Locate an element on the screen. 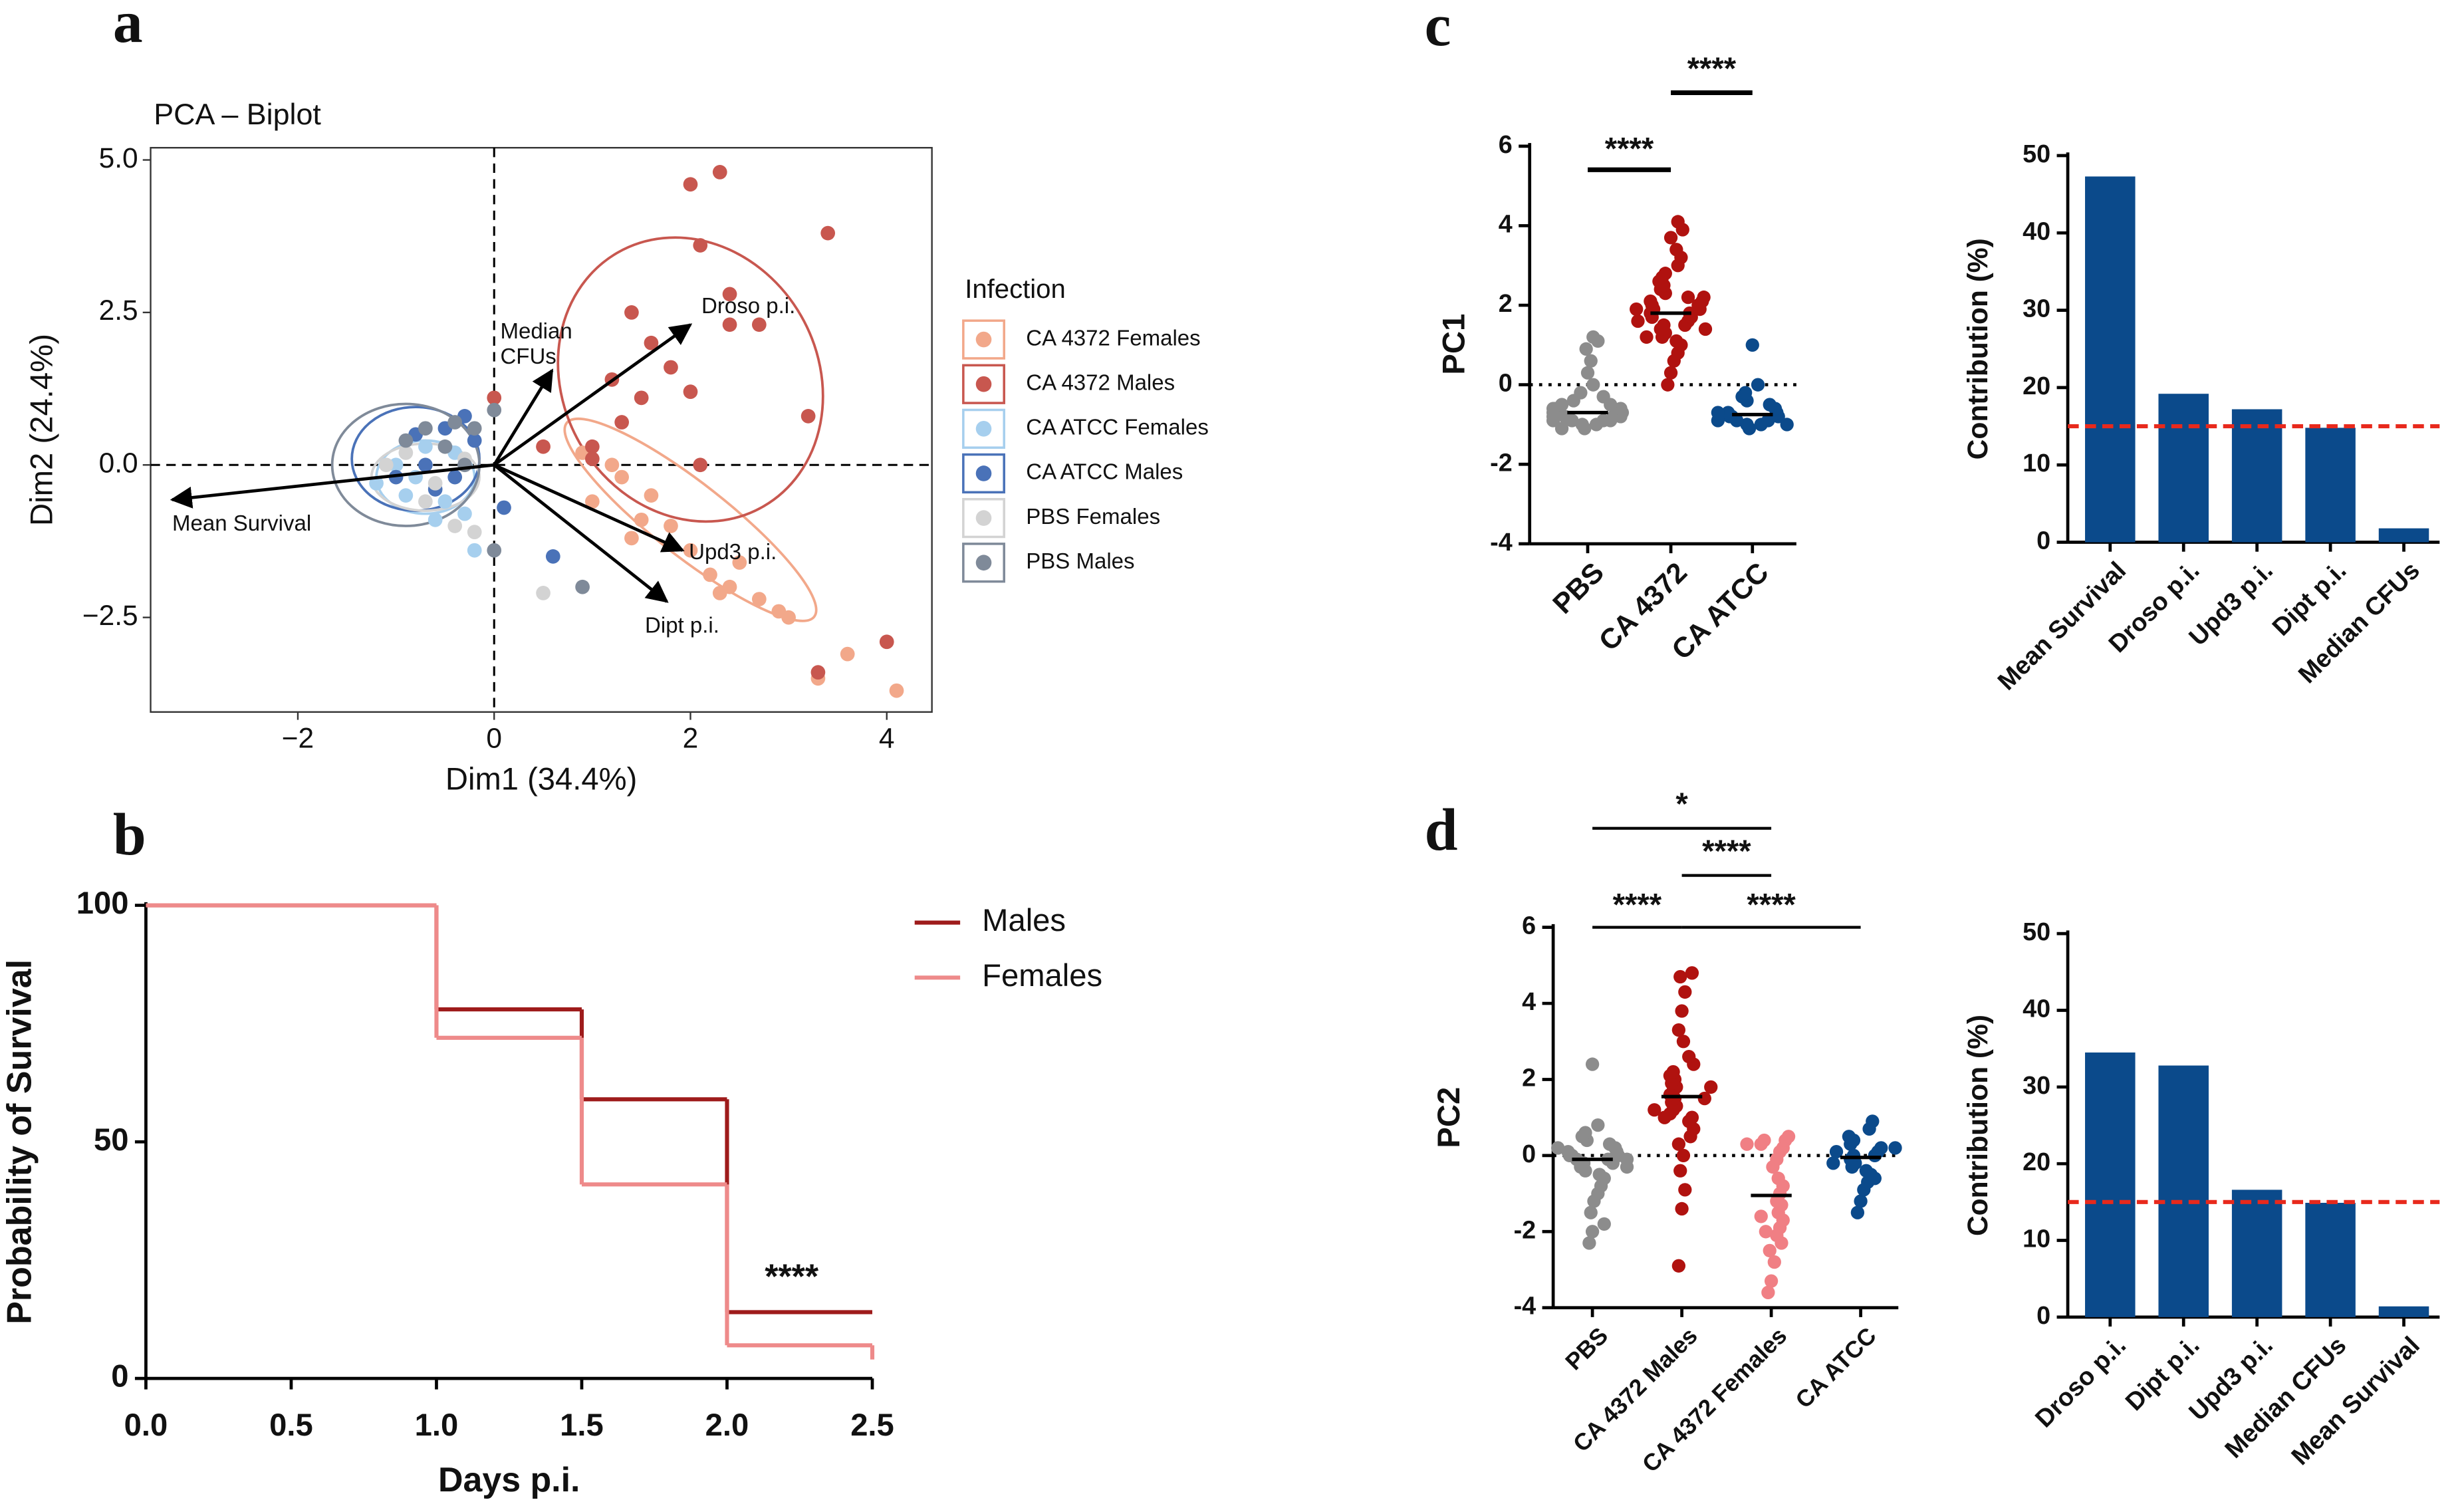  y-tick-label: -4 is located at coordinates (1501, 543).